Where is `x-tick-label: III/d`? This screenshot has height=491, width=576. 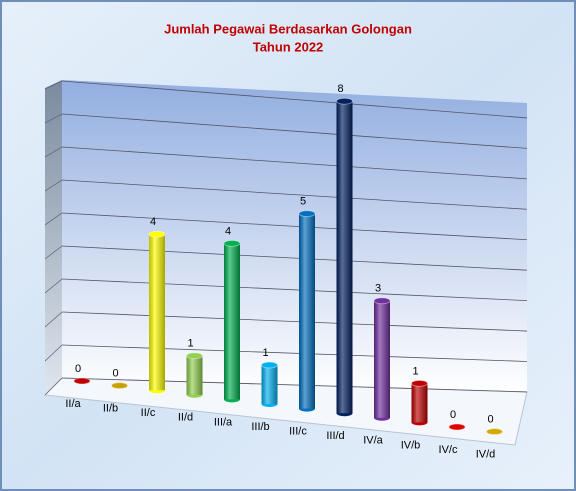
x-tick-label: III/d is located at coordinates (335, 436).